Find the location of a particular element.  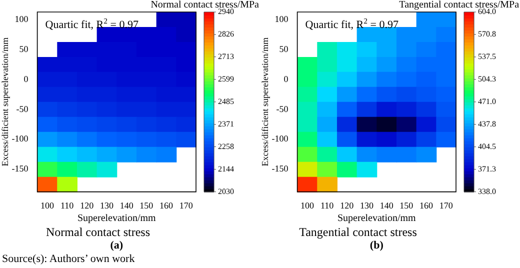

color-bar-label: 371.3 is located at coordinates (487, 169).